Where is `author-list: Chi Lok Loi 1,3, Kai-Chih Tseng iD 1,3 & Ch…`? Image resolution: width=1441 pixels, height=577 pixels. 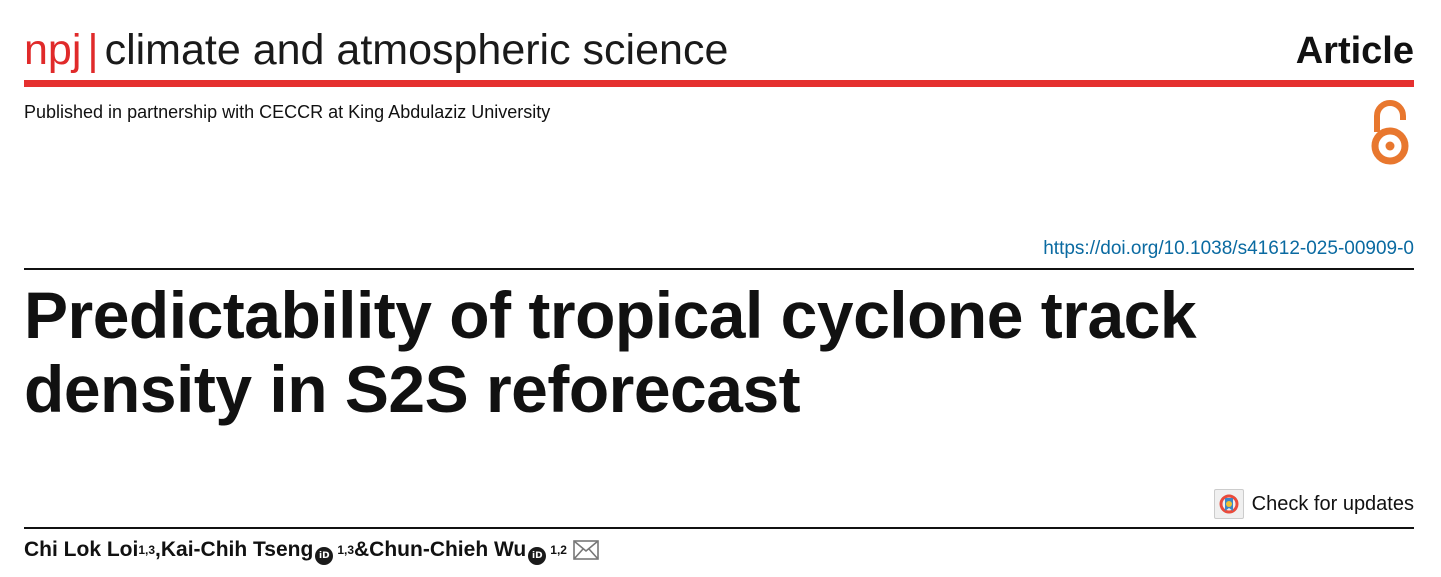
author-list: Chi Lok Loi 1,3, Kai-Chih Tseng iD 1,3 & Ch… is located at coordinates (311, 551).